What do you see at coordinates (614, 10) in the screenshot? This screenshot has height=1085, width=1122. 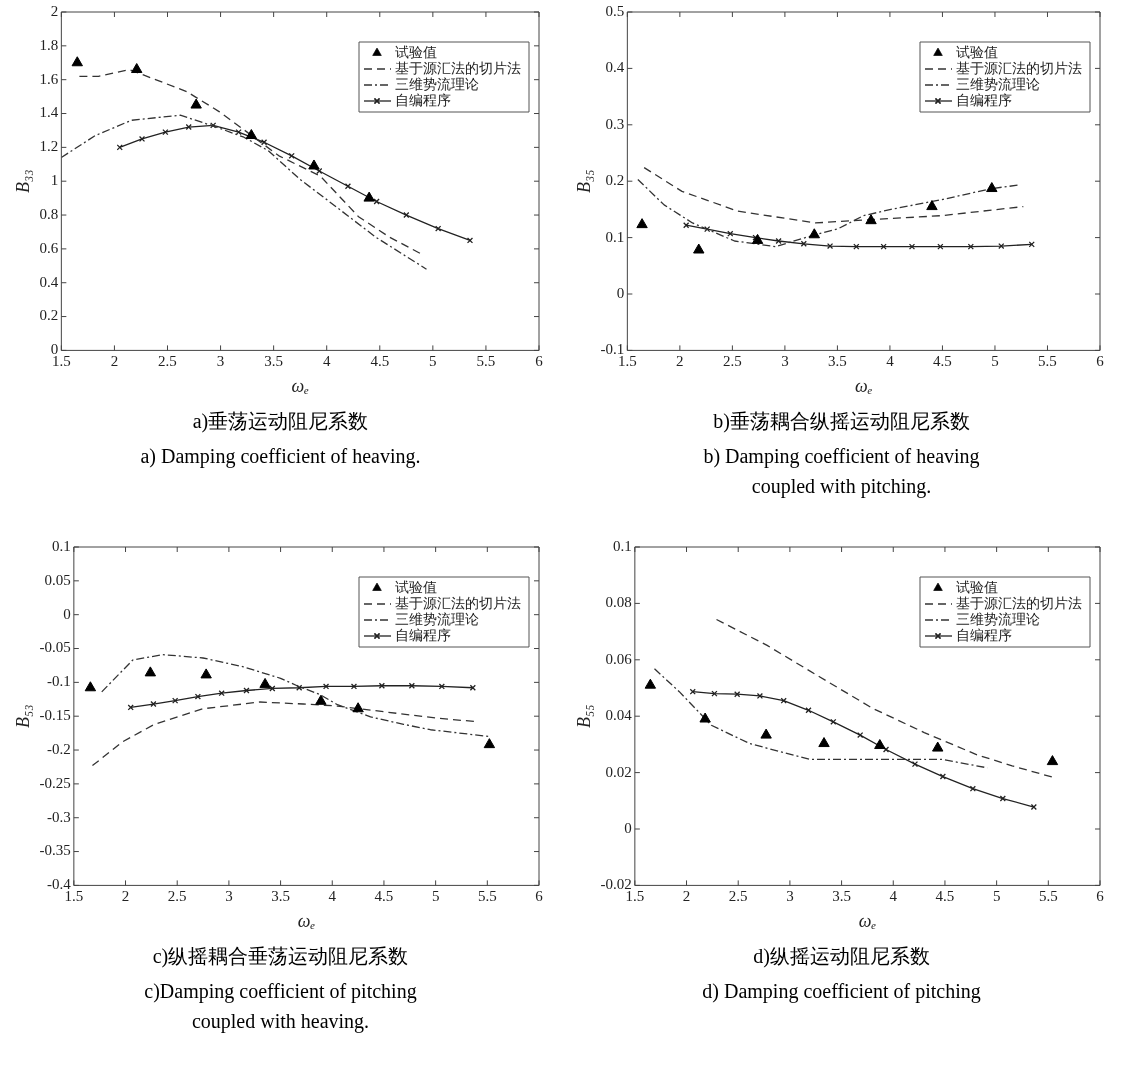 I see `y-tick-label: 0.5` at bounding box center [614, 10].